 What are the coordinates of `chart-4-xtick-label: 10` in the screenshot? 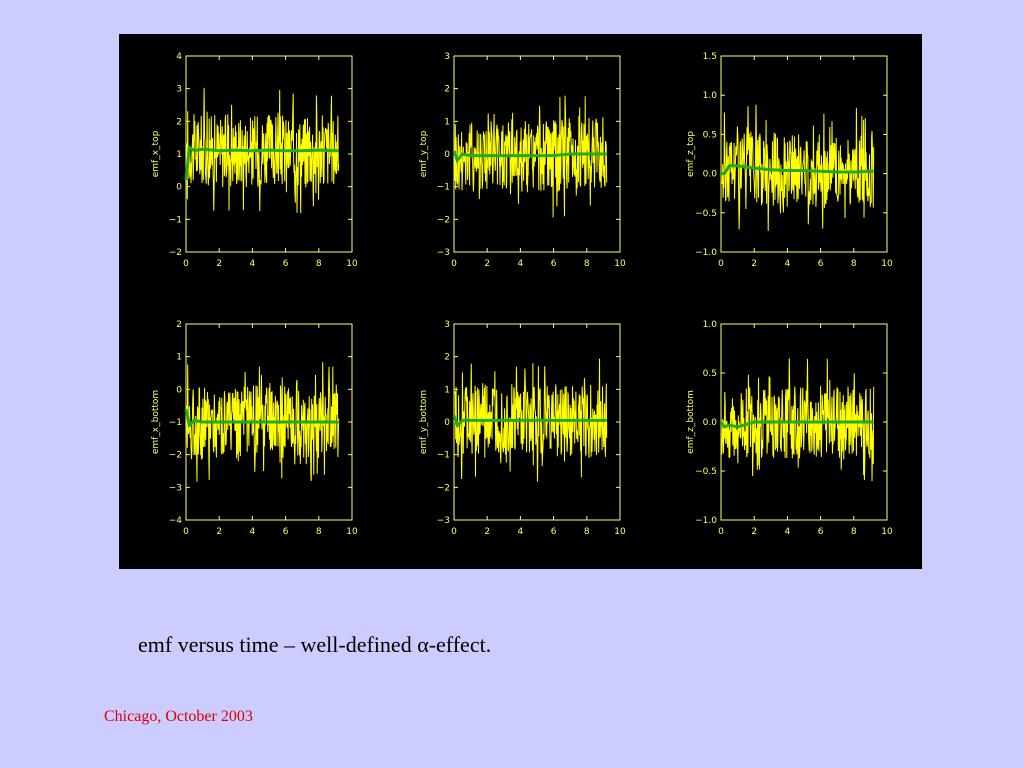 It's located at (352, 532).